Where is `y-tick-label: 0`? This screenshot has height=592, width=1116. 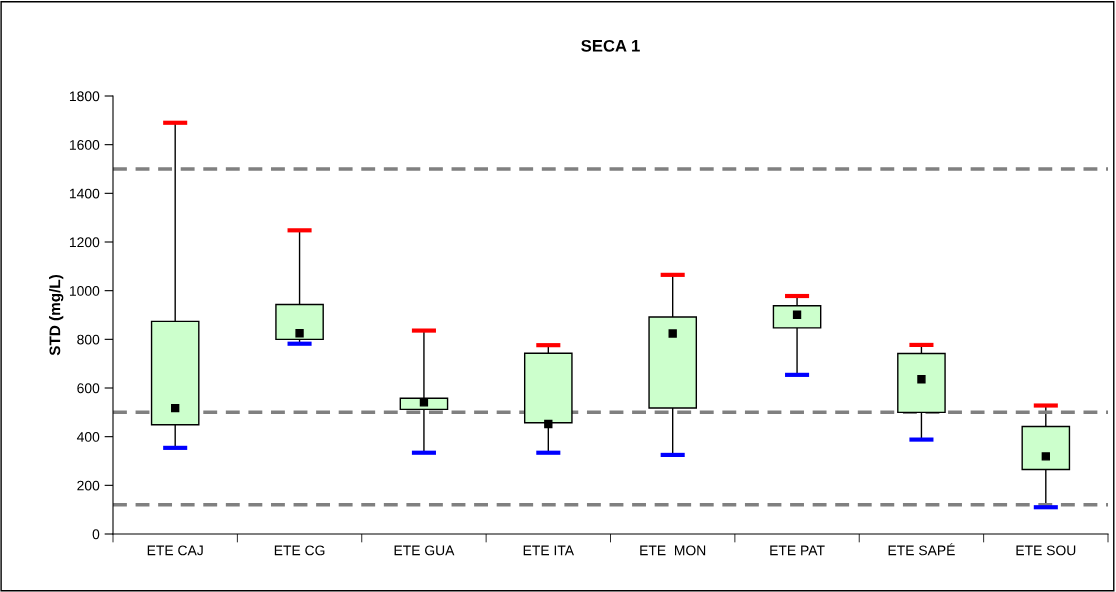
y-tick-label: 0 is located at coordinates (96, 534).